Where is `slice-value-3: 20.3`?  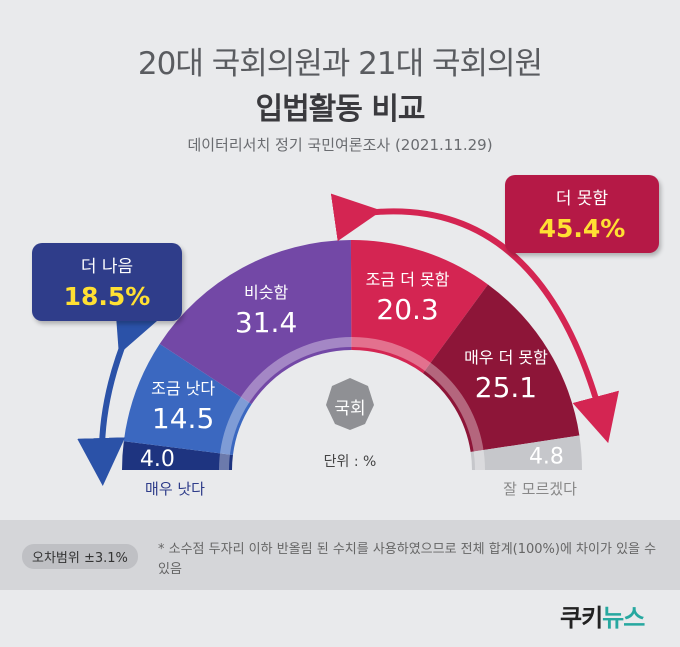 slice-value-3: 20.3 is located at coordinates (407, 309).